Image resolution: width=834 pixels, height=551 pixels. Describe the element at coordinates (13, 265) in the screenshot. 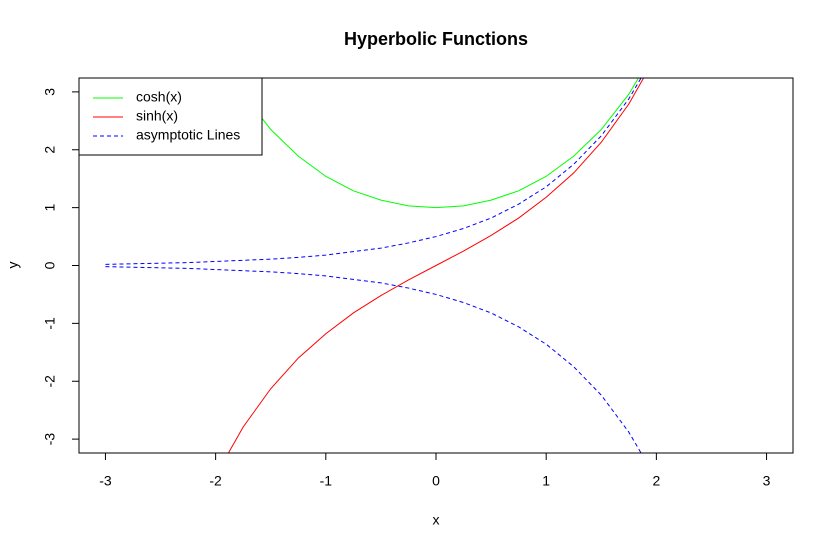

I see `y-axis-label: y` at that location.